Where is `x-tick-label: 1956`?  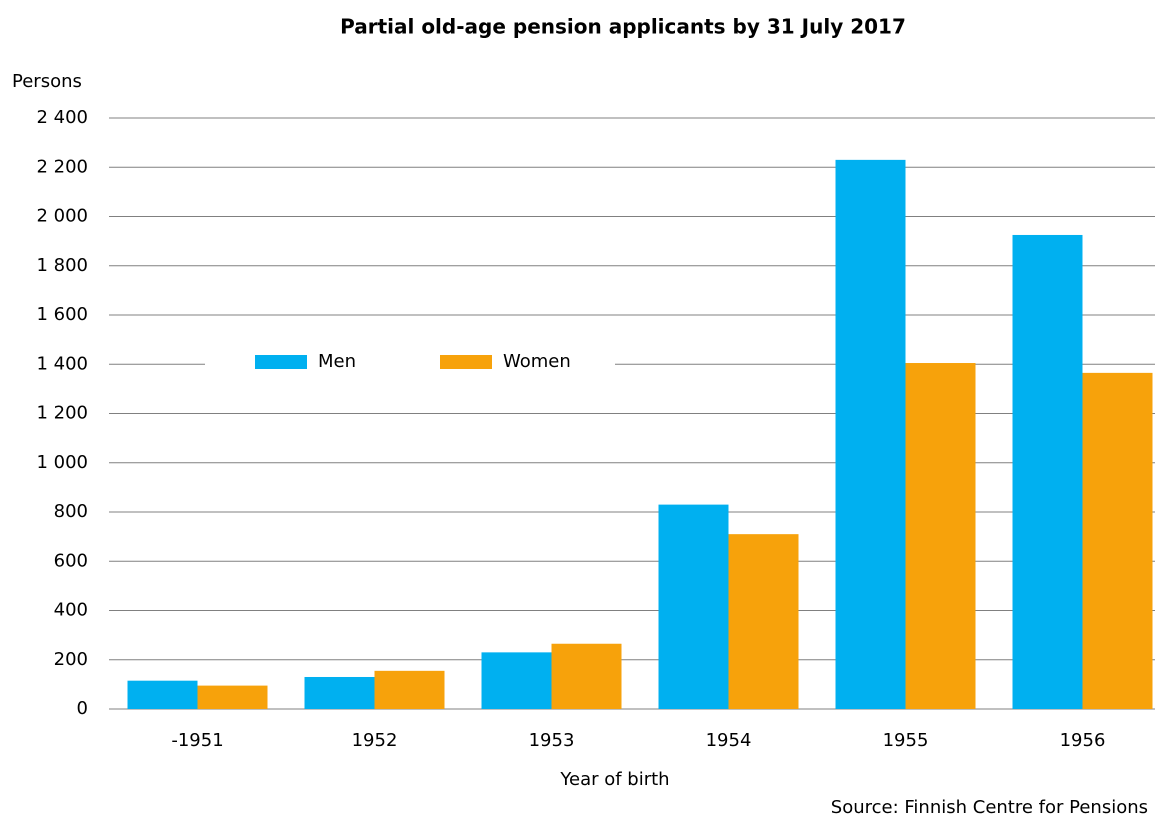
x-tick-label: 1956 is located at coordinates (1083, 740).